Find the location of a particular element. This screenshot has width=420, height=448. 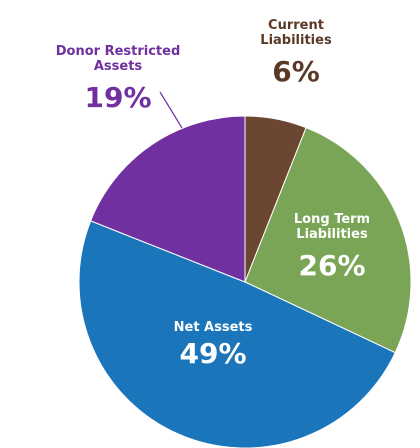

leader-line is located at coordinates (171, 110).